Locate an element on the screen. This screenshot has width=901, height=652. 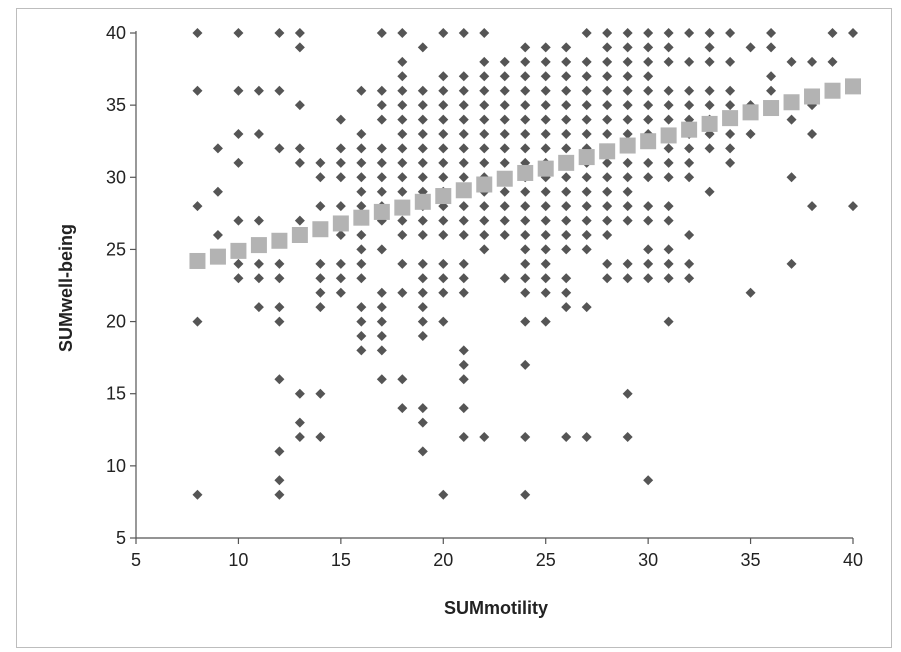
x-tick-label: 40 is located at coordinates (853, 560).